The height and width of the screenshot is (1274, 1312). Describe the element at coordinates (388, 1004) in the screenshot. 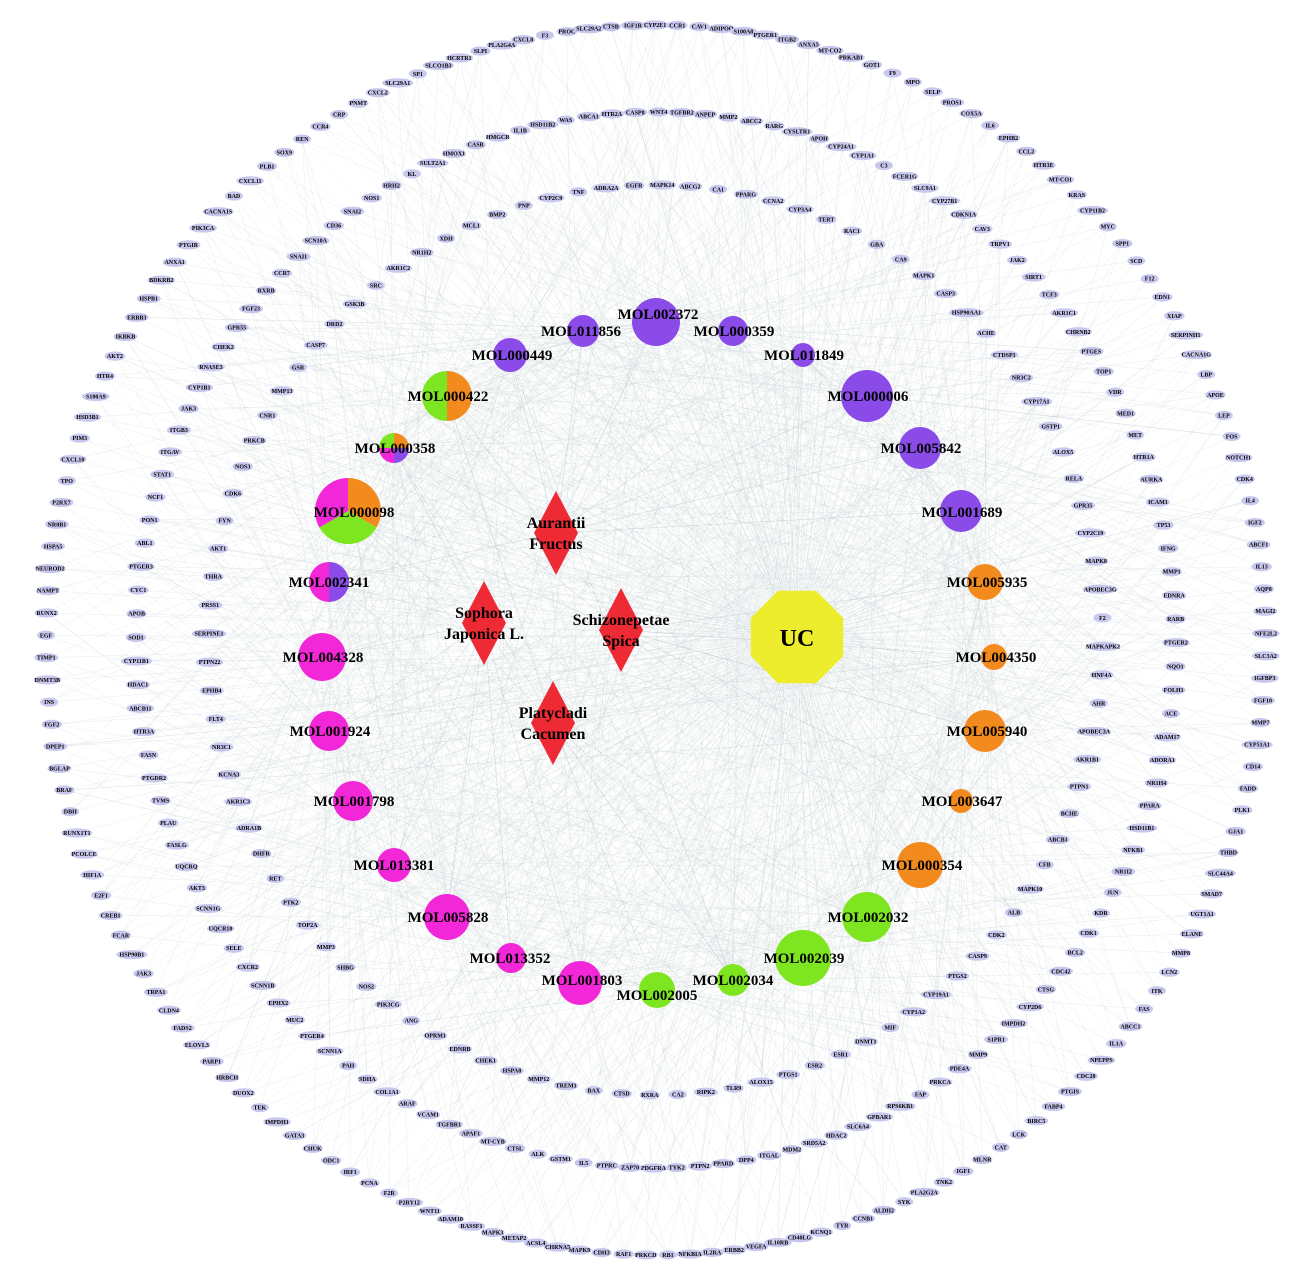

I see `gene-node: PIK3CG` at that location.